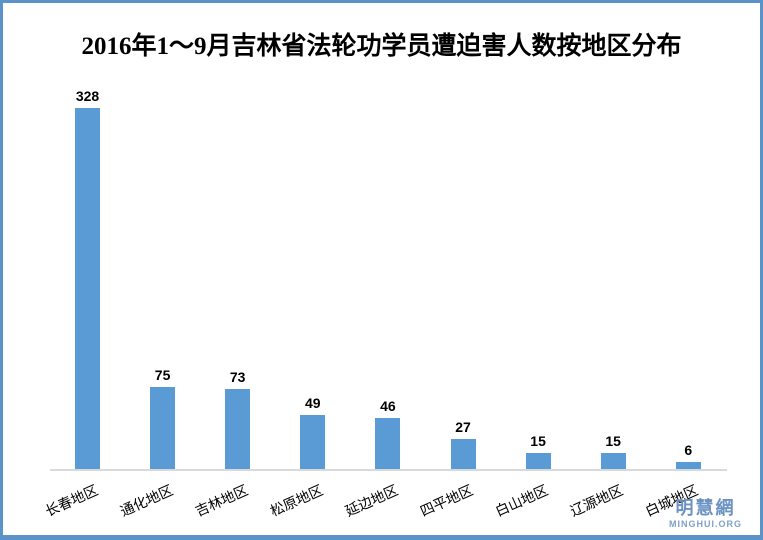 Image resolution: width=763 pixels, height=540 pixels. Describe the element at coordinates (463, 427) in the screenshot. I see `bar-value-label: 27` at that location.